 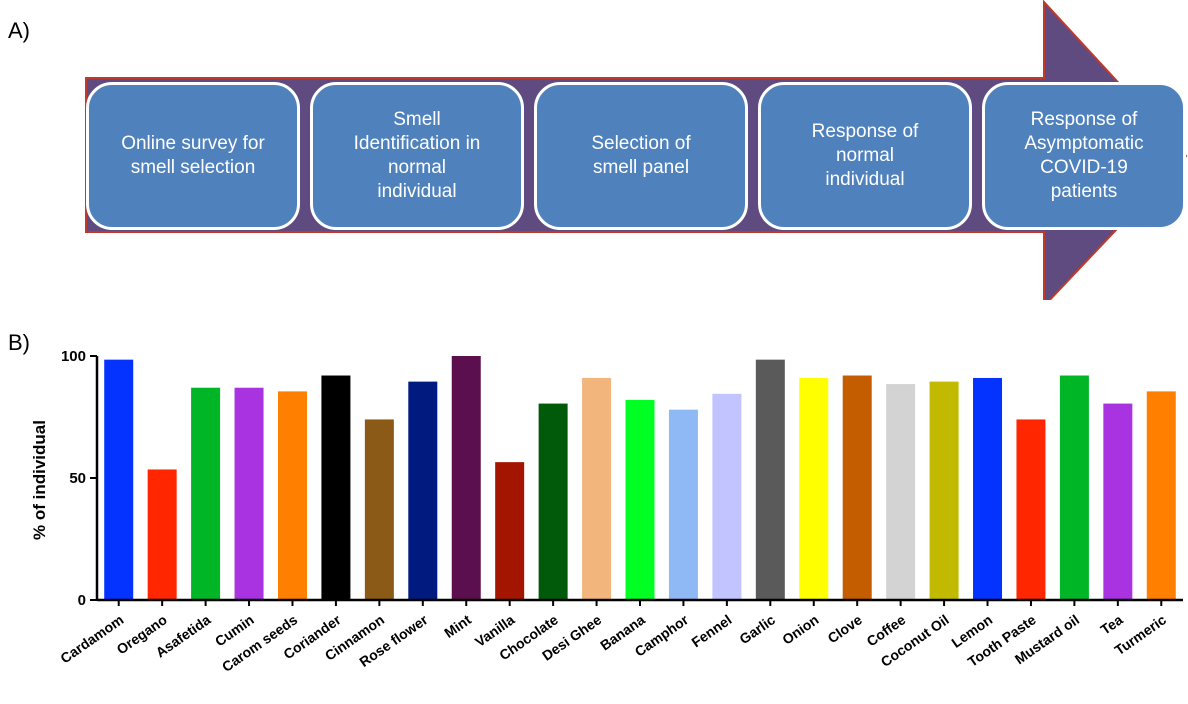 I want to click on bar-cardamom, so click(x=119, y=479).